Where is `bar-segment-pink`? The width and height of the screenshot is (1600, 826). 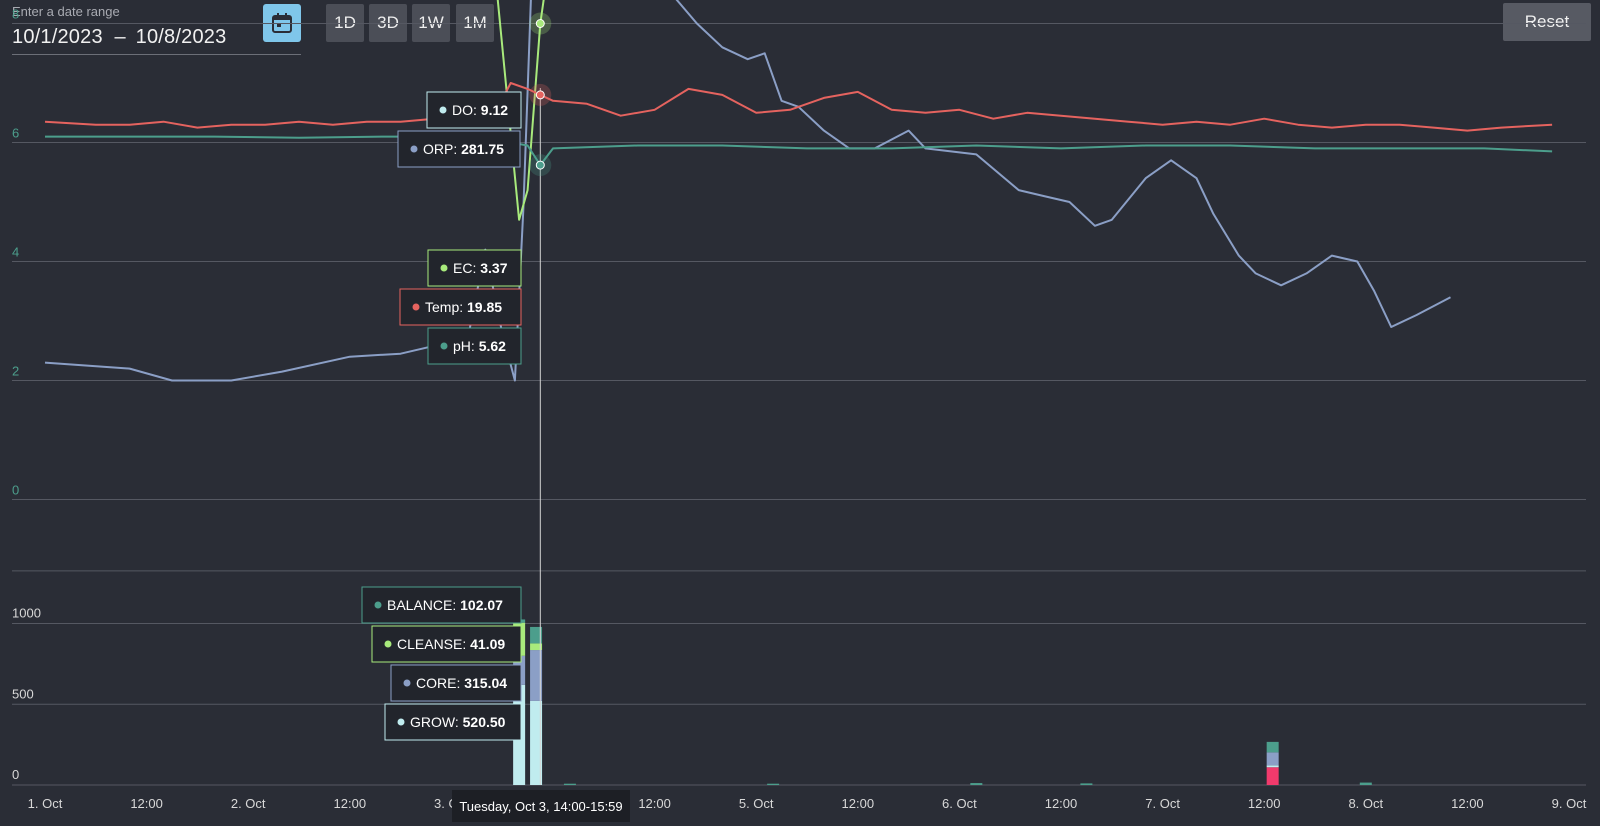 bar-segment-pink is located at coordinates (1272, 776).